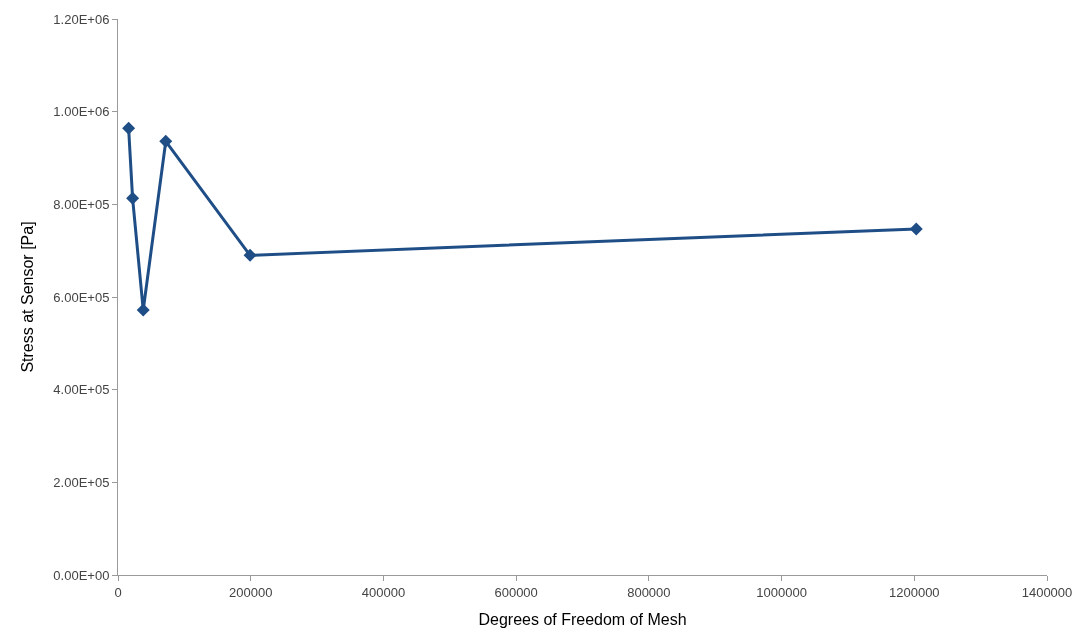 Image resolution: width=1084 pixels, height=642 pixels. I want to click on x-axis-title: Degrees of Freedom of Mesh, so click(582, 620).